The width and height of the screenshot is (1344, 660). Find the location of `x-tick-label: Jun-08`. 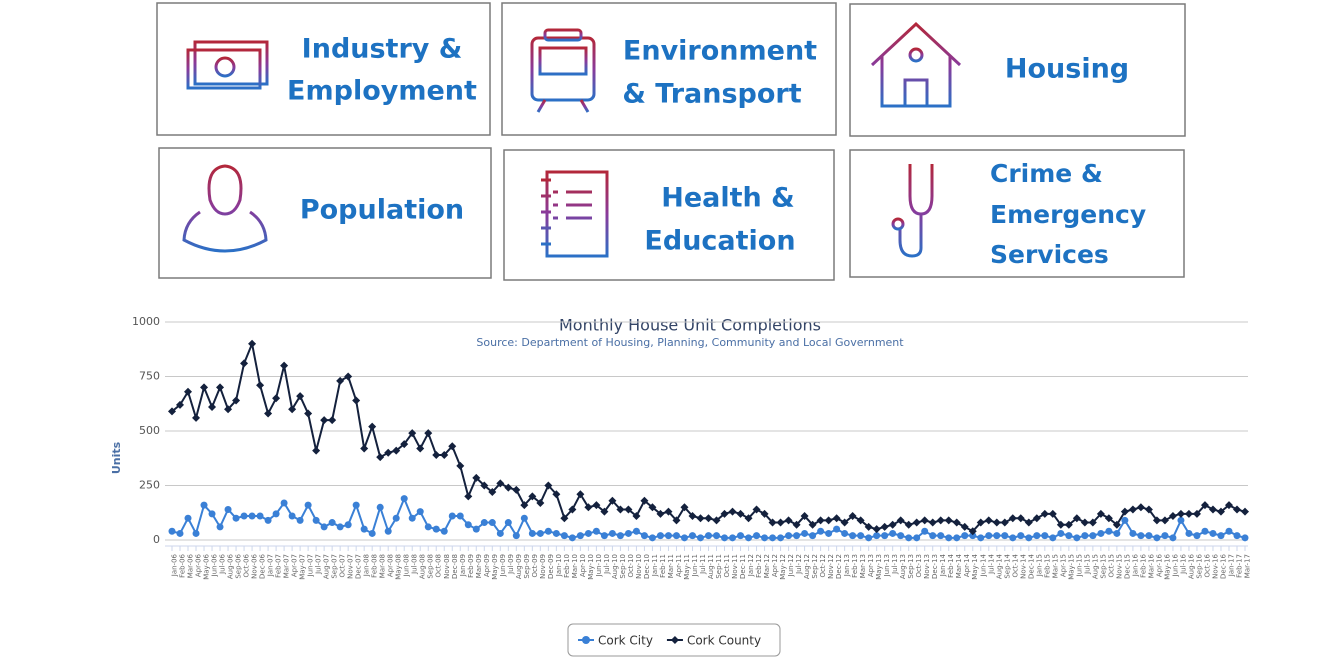

x-tick-label: Jun-08 is located at coordinates (407, 565).